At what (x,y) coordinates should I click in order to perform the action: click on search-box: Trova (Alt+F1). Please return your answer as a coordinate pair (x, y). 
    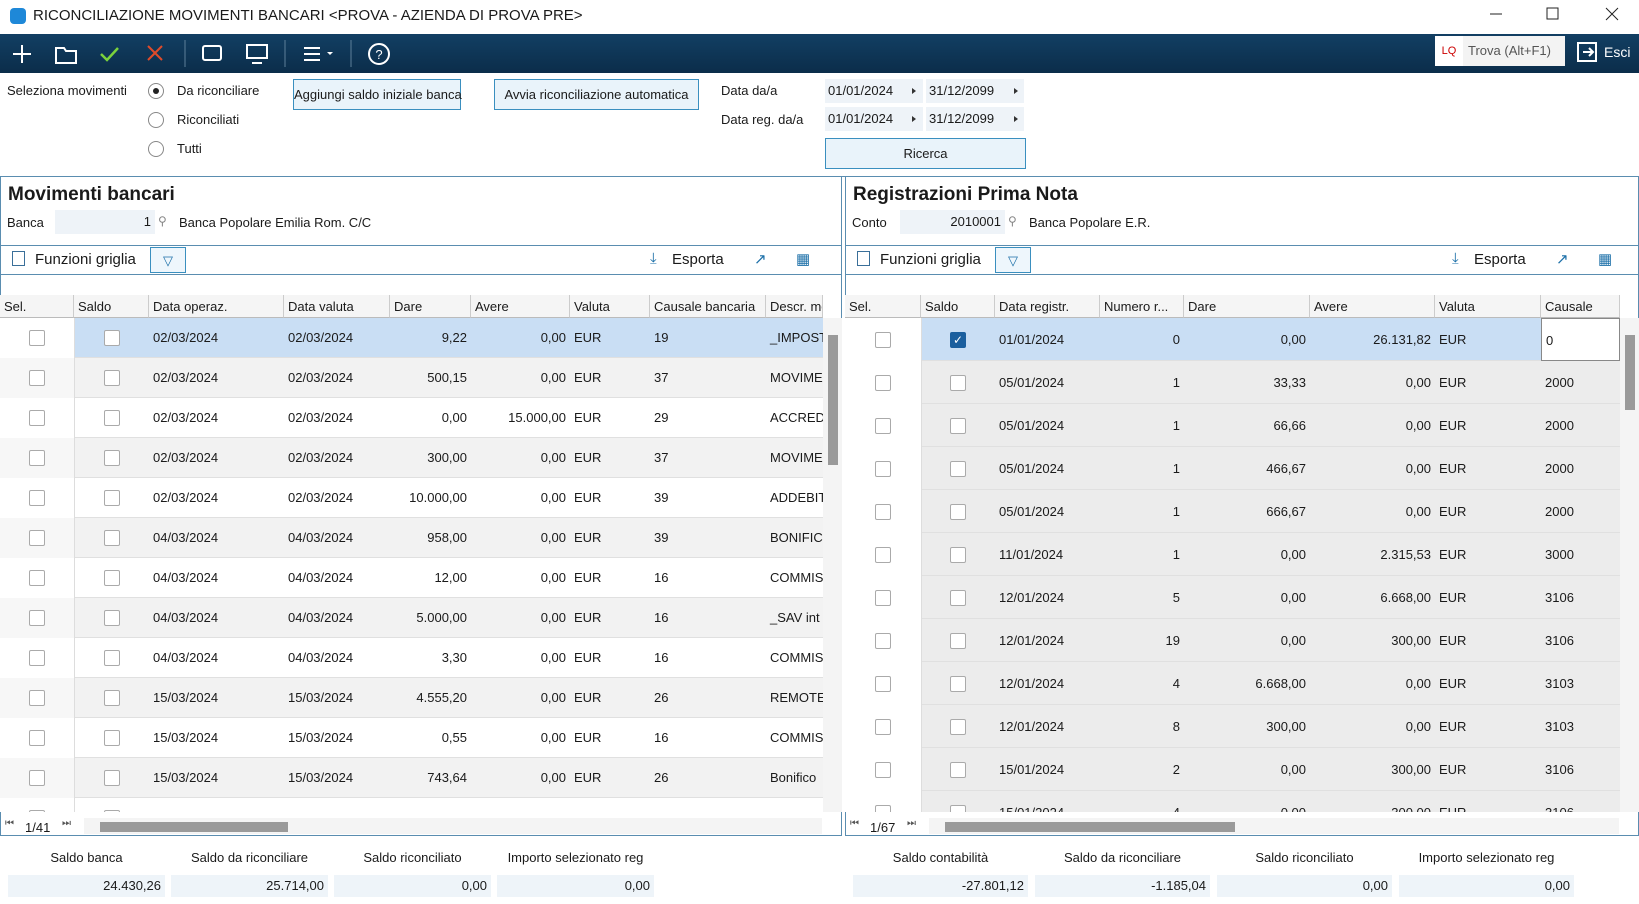
    Looking at the image, I should click on (1514, 51).